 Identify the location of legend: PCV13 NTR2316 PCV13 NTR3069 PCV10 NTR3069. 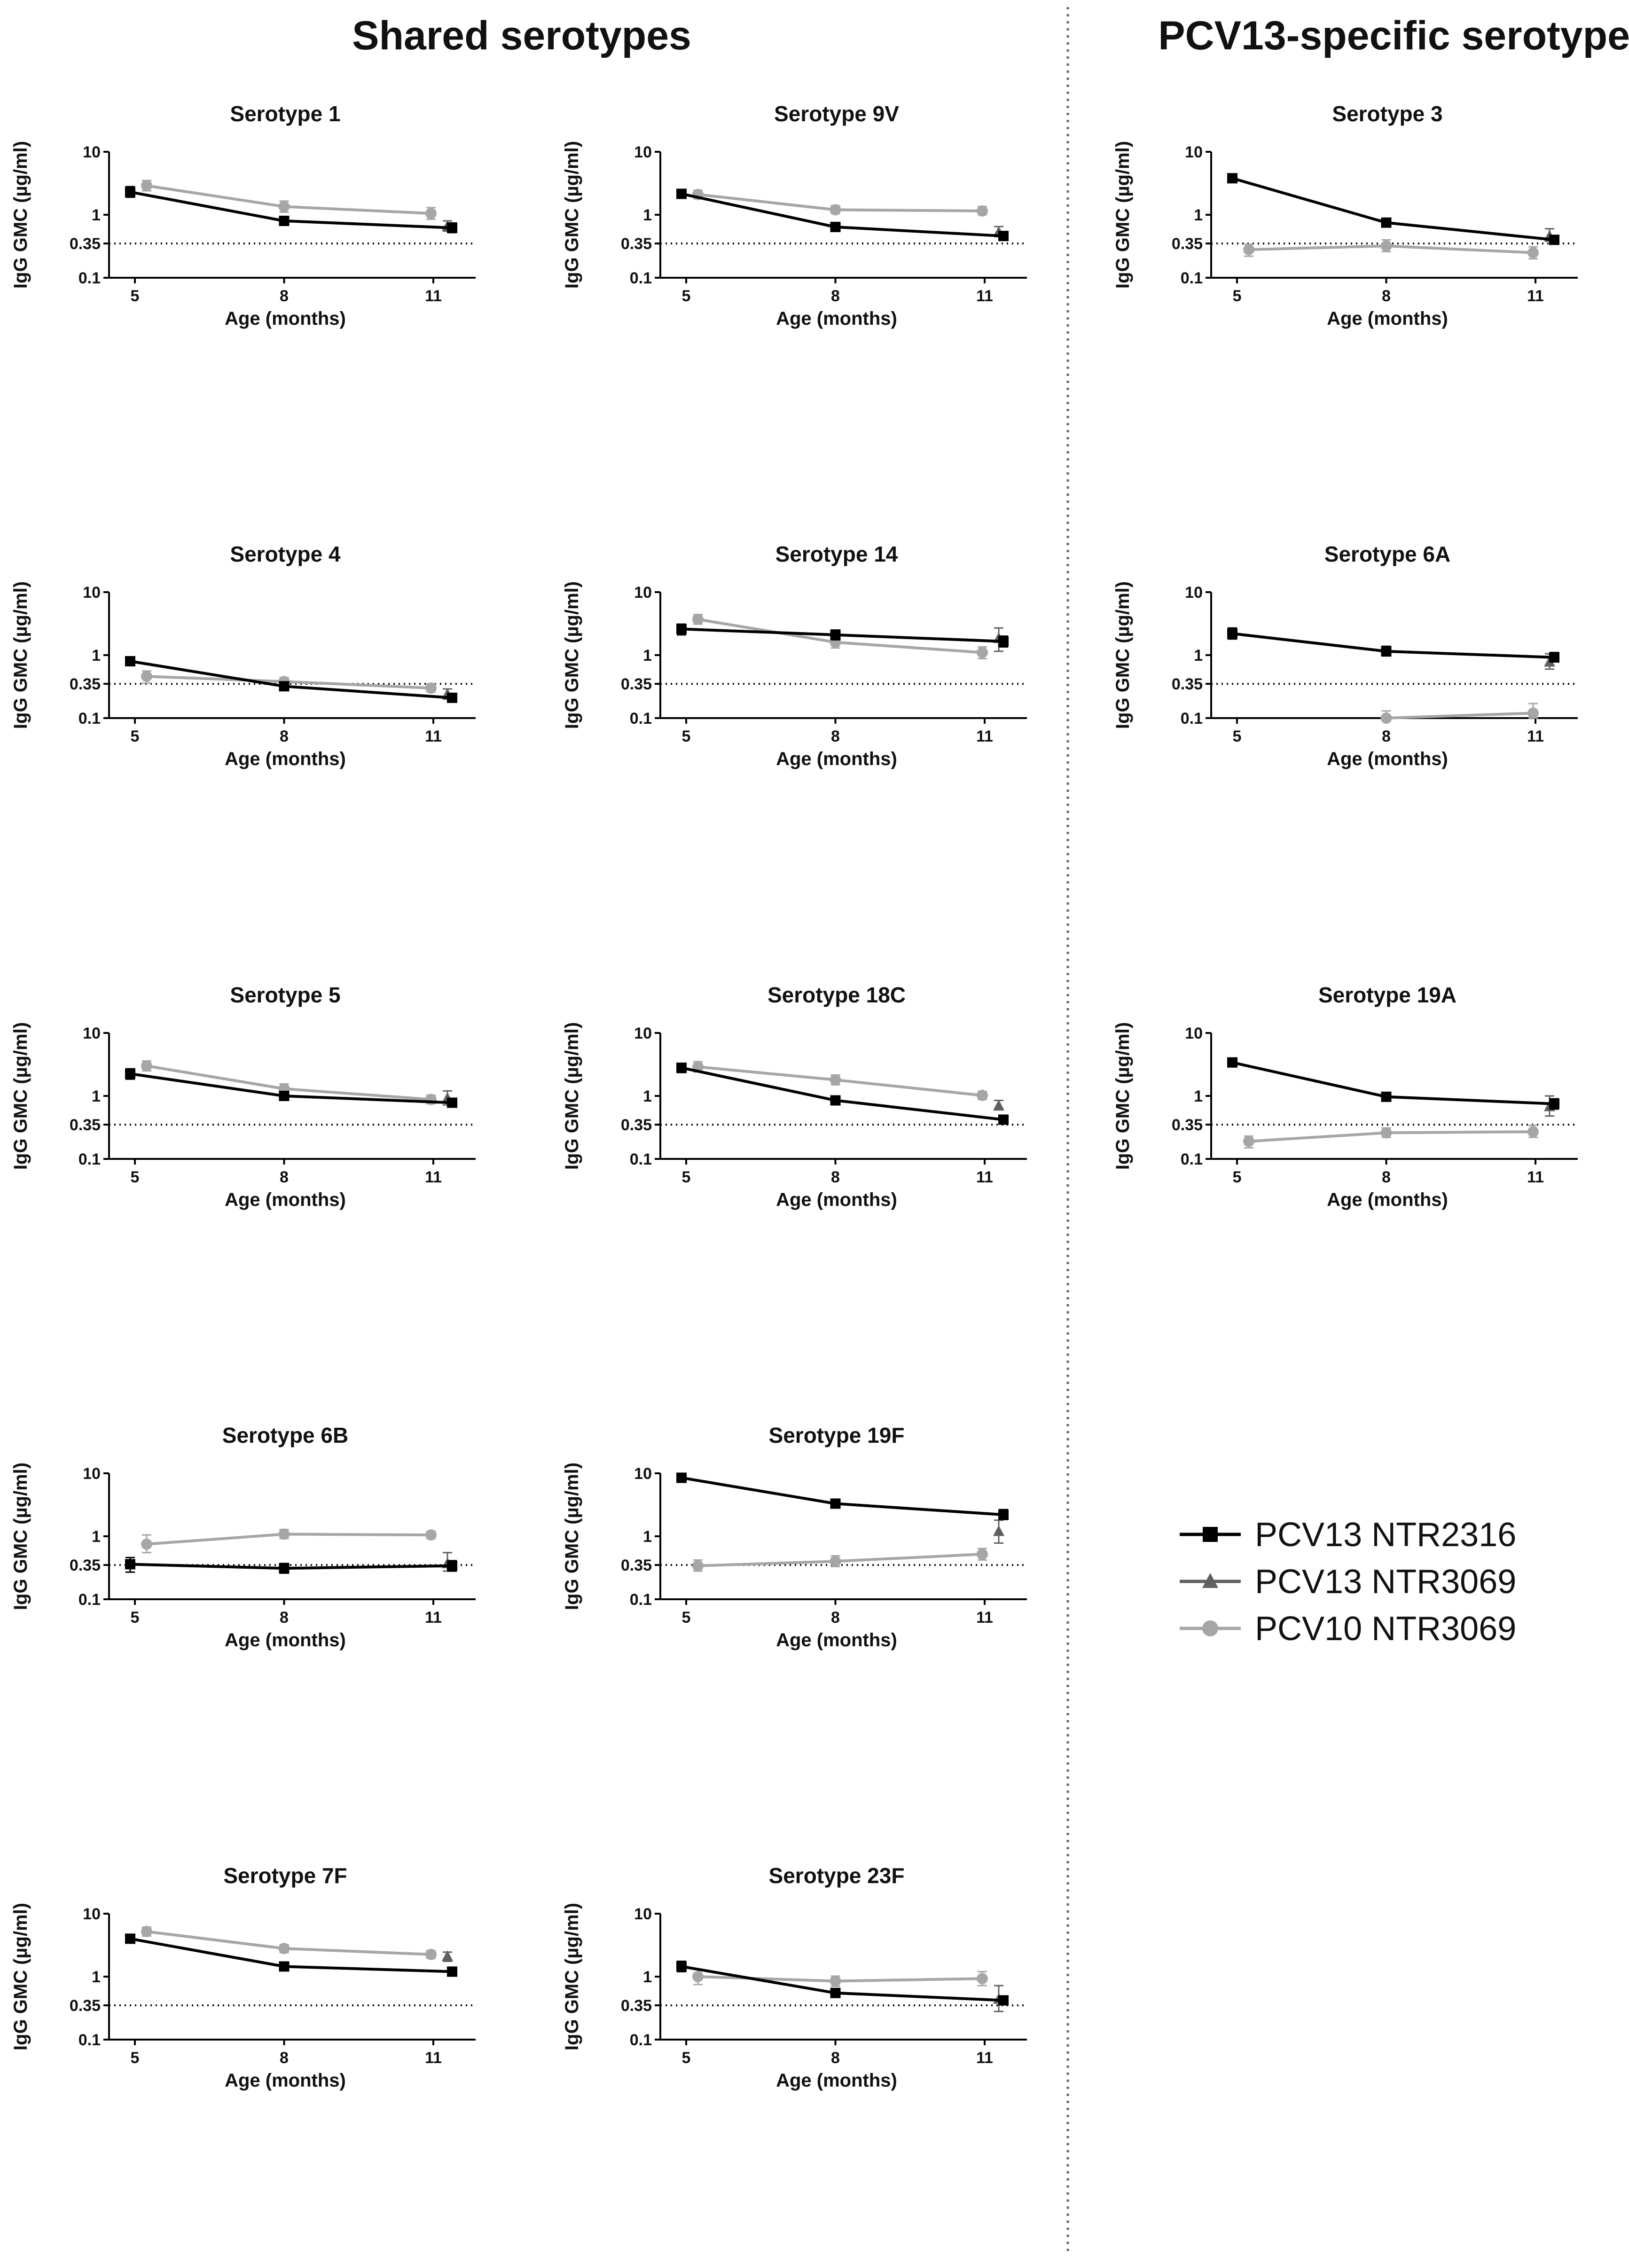
(1348, 1582).